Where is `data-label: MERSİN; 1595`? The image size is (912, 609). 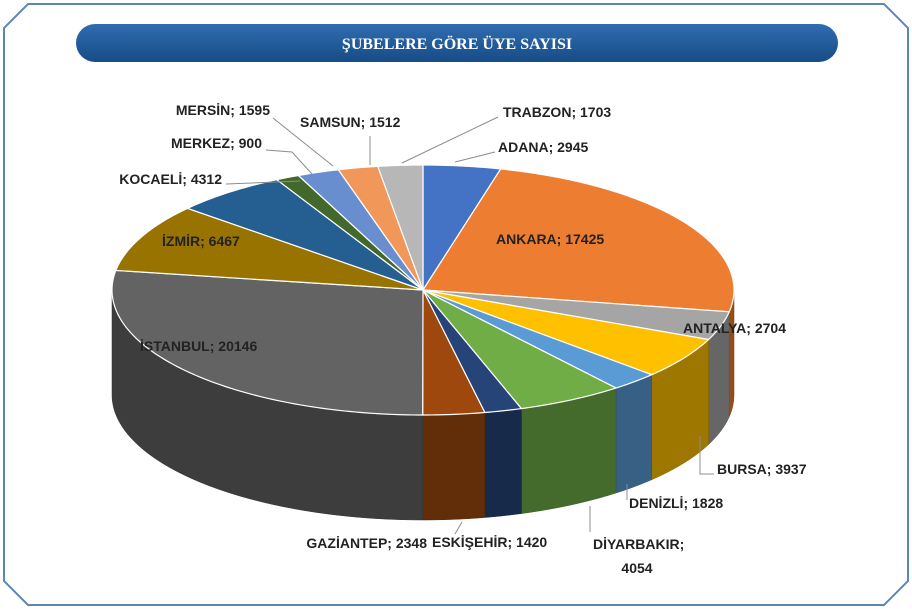 data-label: MERSİN; 1595 is located at coordinates (223, 110).